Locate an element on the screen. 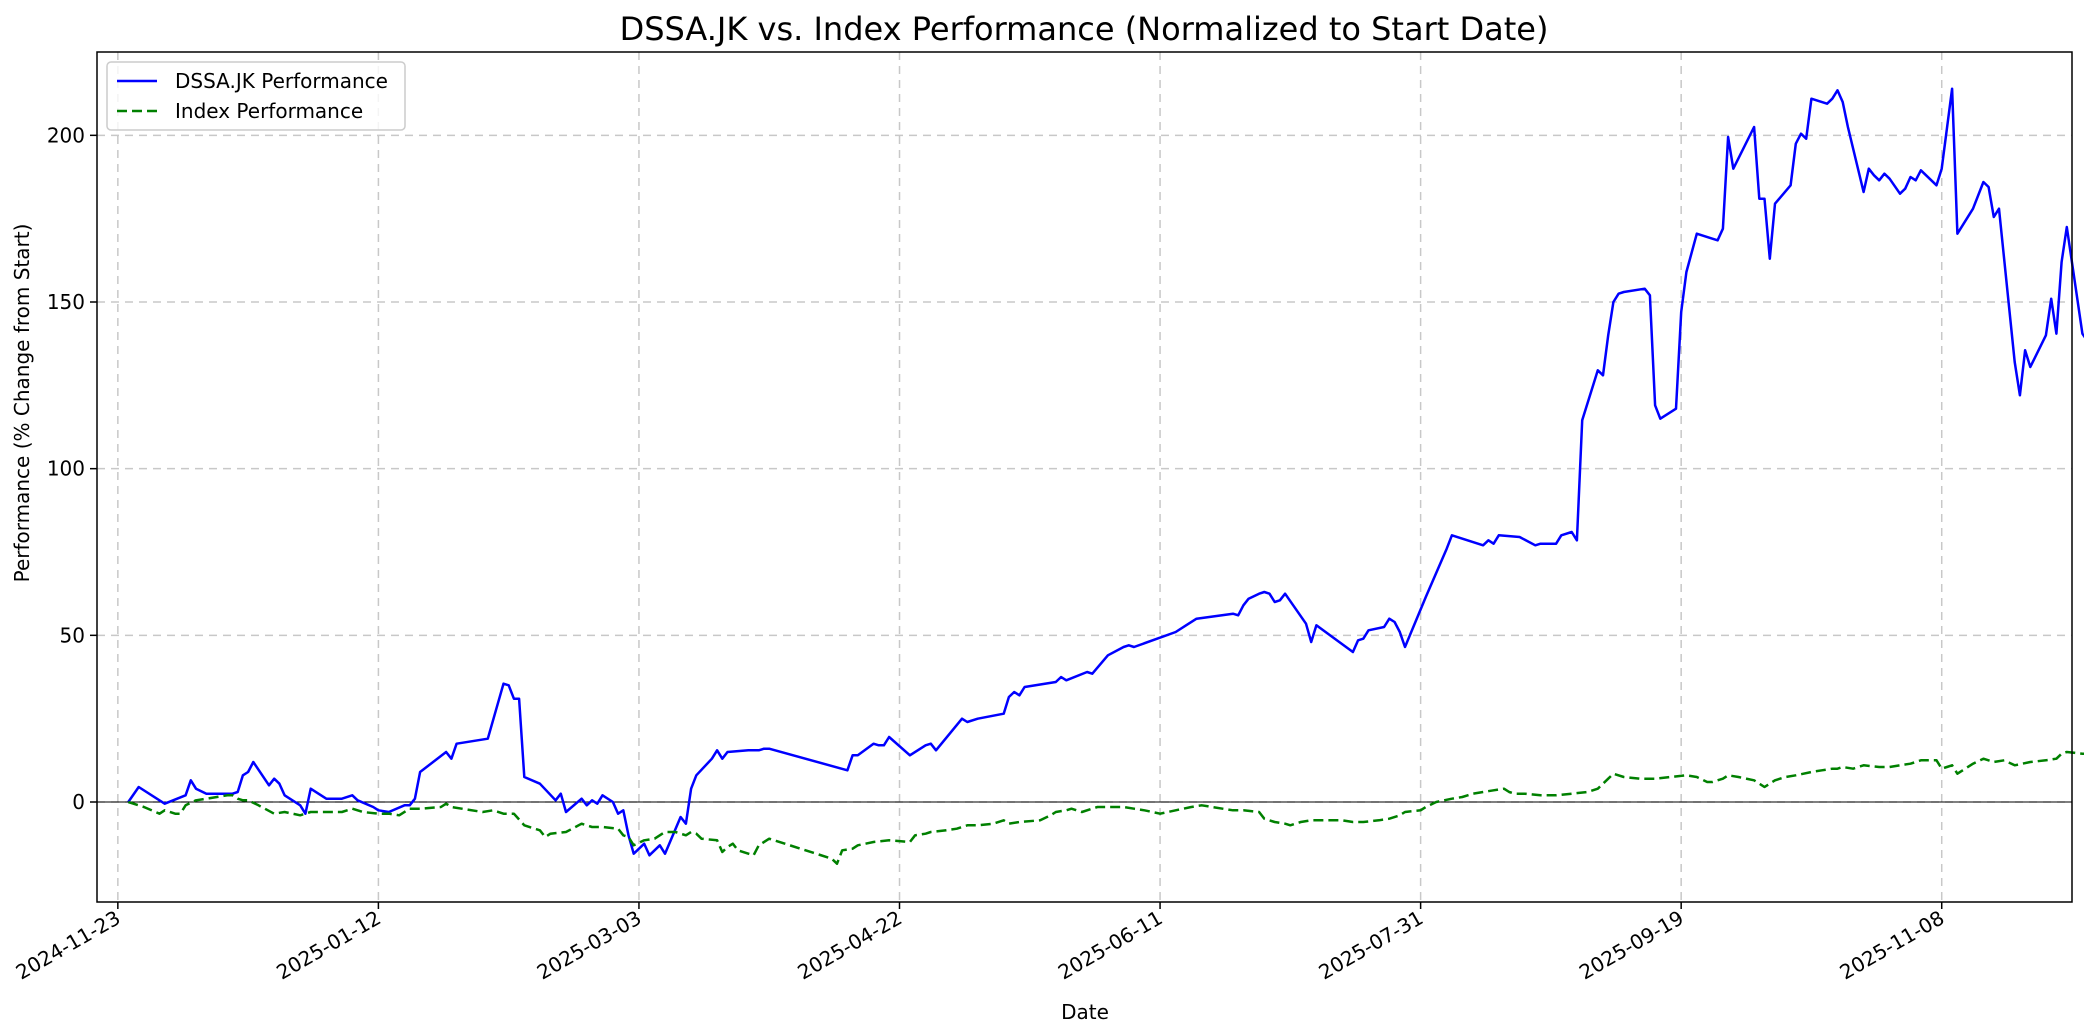  legend: DSSA.JK Performance Index Performance is located at coordinates (256, 96).